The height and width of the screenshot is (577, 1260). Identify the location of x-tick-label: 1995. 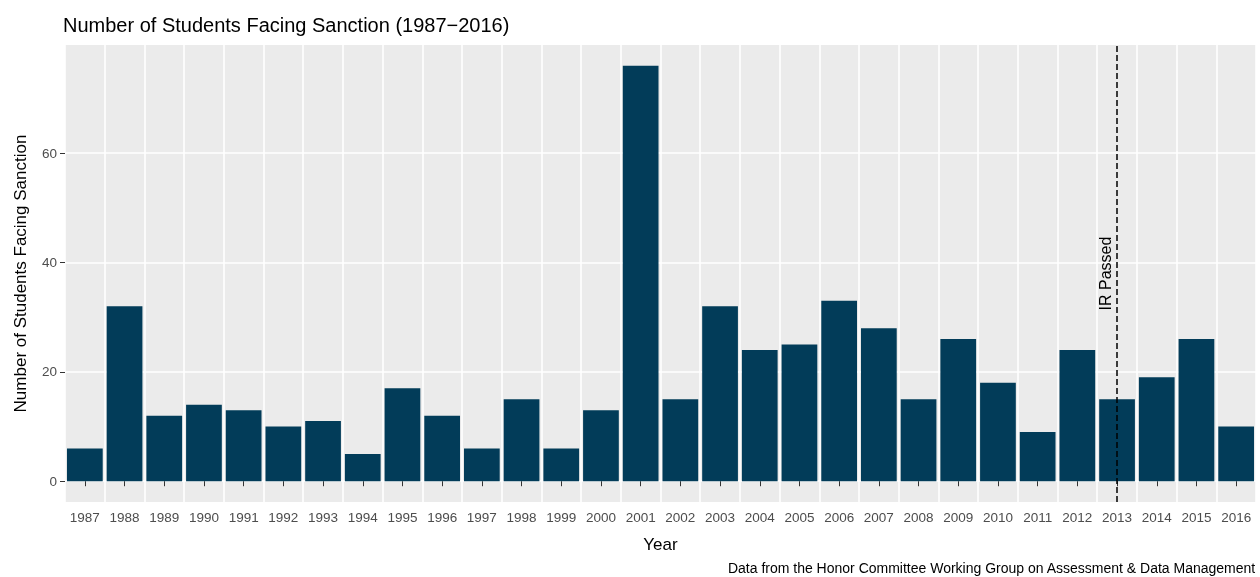
(402, 517).